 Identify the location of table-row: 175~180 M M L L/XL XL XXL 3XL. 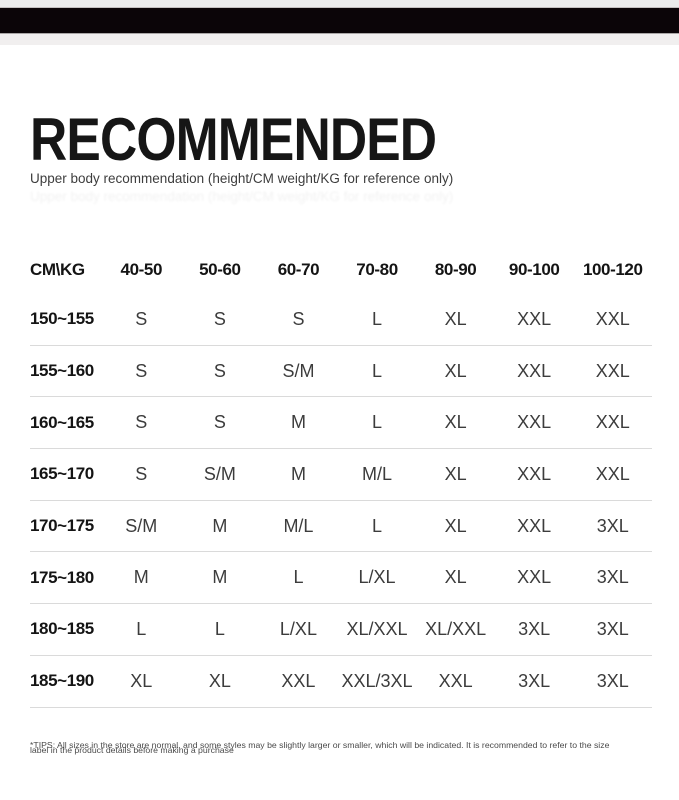
(341, 578).